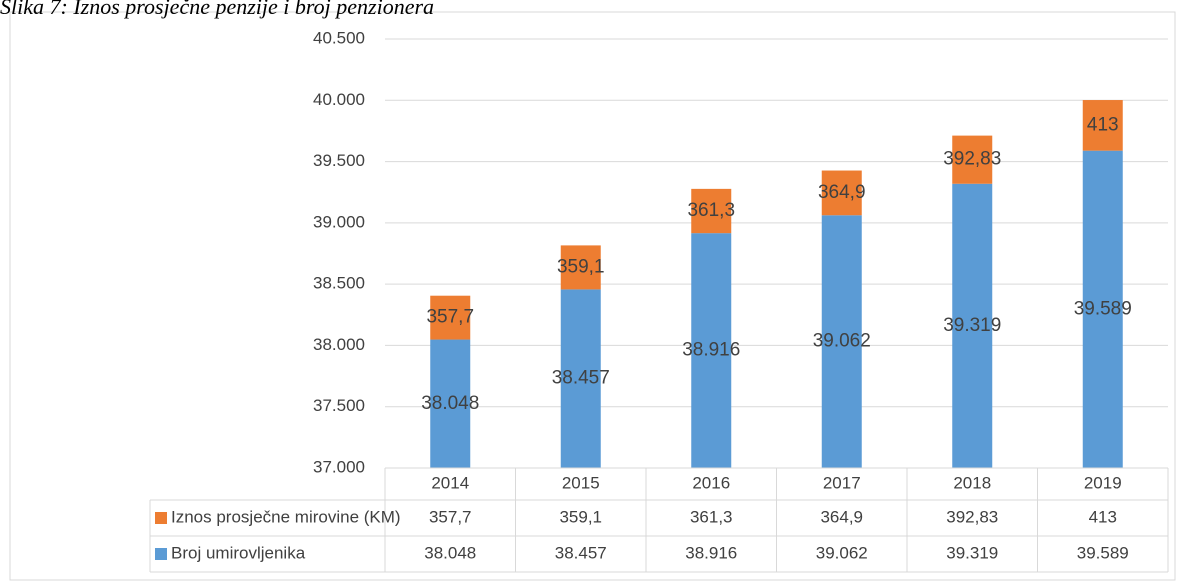 The image size is (1184, 587). Describe the element at coordinates (841, 516) in the screenshot. I see `table-cell: 364,9` at that location.